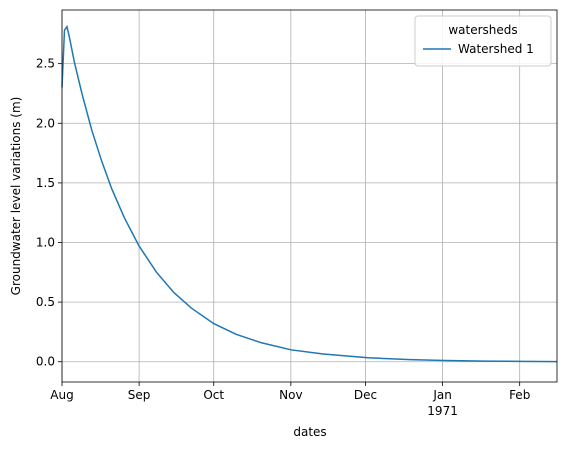  Describe the element at coordinates (482, 30) in the screenshot. I see `legend-title: watersheds` at that location.